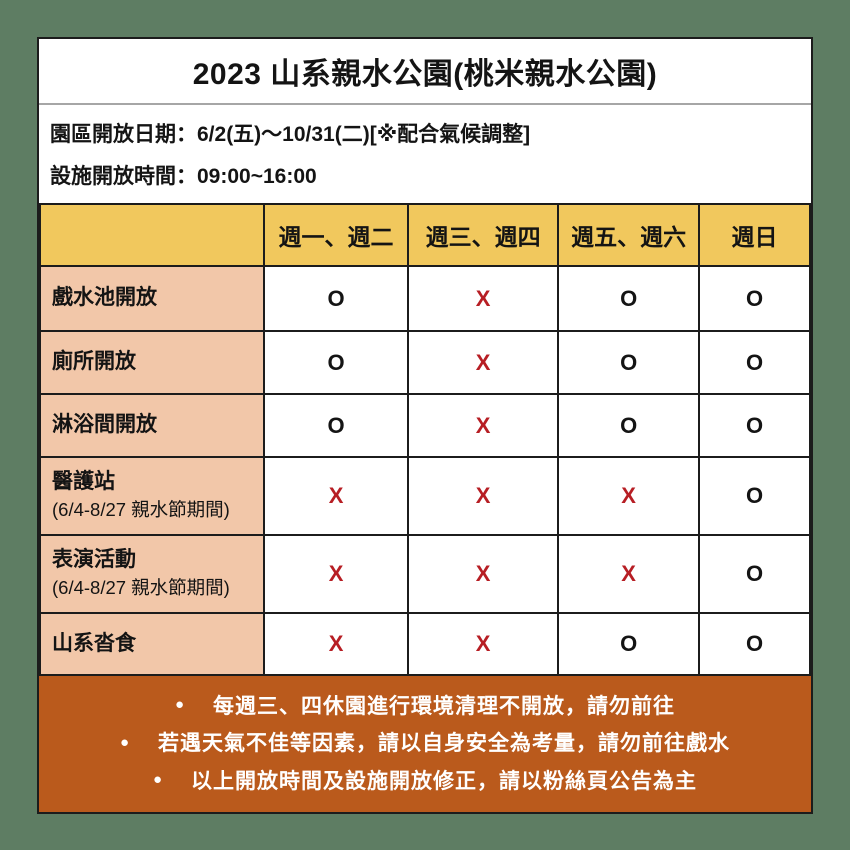  I want to click on column-header-sun: 週日, so click(754, 235).